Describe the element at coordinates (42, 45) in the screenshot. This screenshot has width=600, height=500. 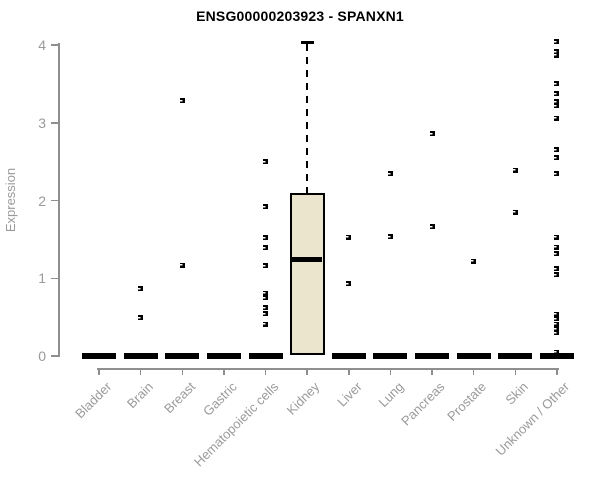
I see `y-tick-label: 4` at that location.